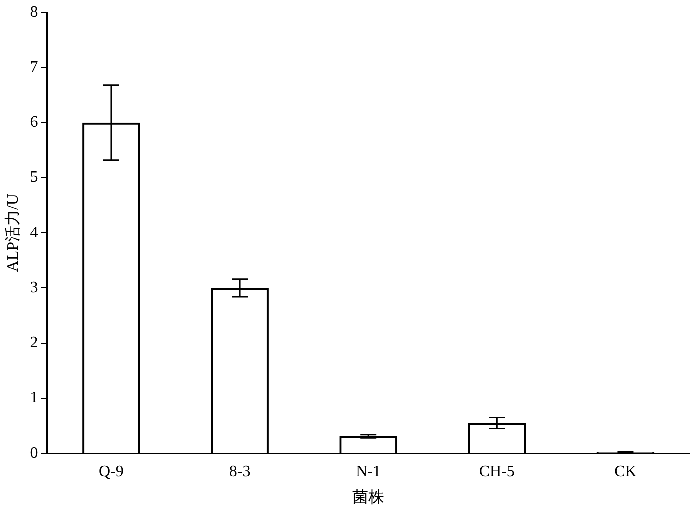 The width and height of the screenshot is (700, 512). Describe the element at coordinates (497, 471) in the screenshot. I see `x-tick-label: CH-5` at that location.